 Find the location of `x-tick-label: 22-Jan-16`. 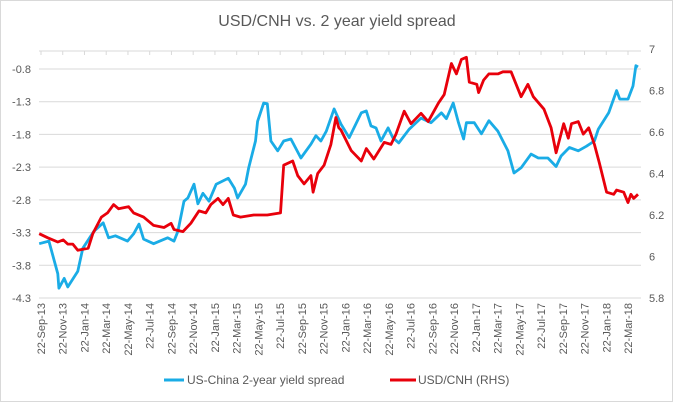

x-tick-label: 22-Jan-16 is located at coordinates (346, 328).